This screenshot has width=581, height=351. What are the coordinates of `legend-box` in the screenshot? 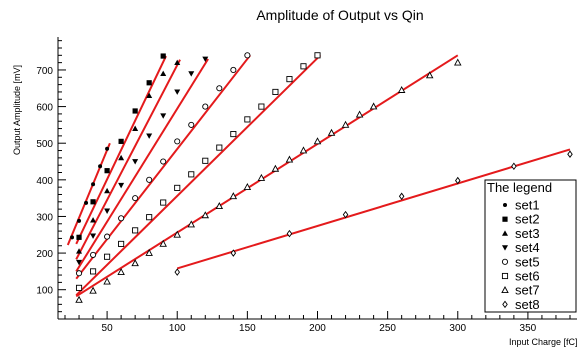 It's located at (530, 246).